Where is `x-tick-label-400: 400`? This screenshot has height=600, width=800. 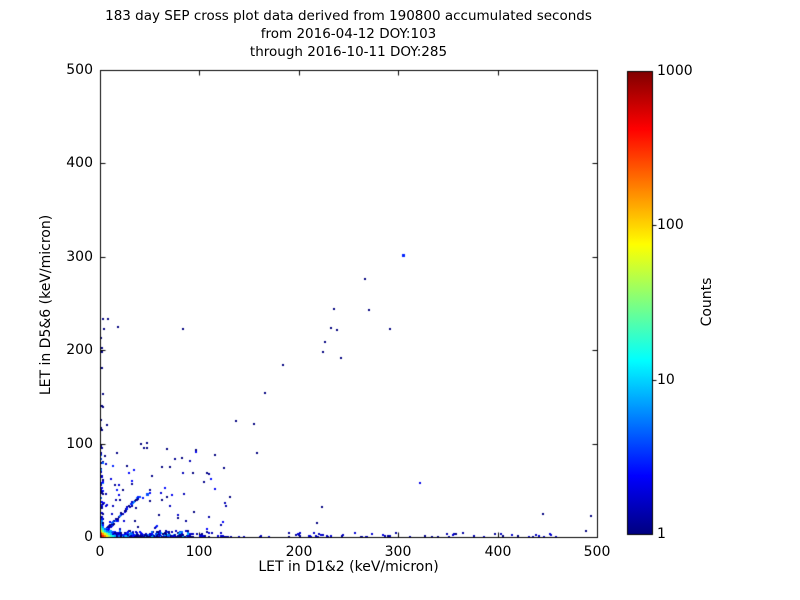
x-tick-label-400: 400 is located at coordinates (498, 552).